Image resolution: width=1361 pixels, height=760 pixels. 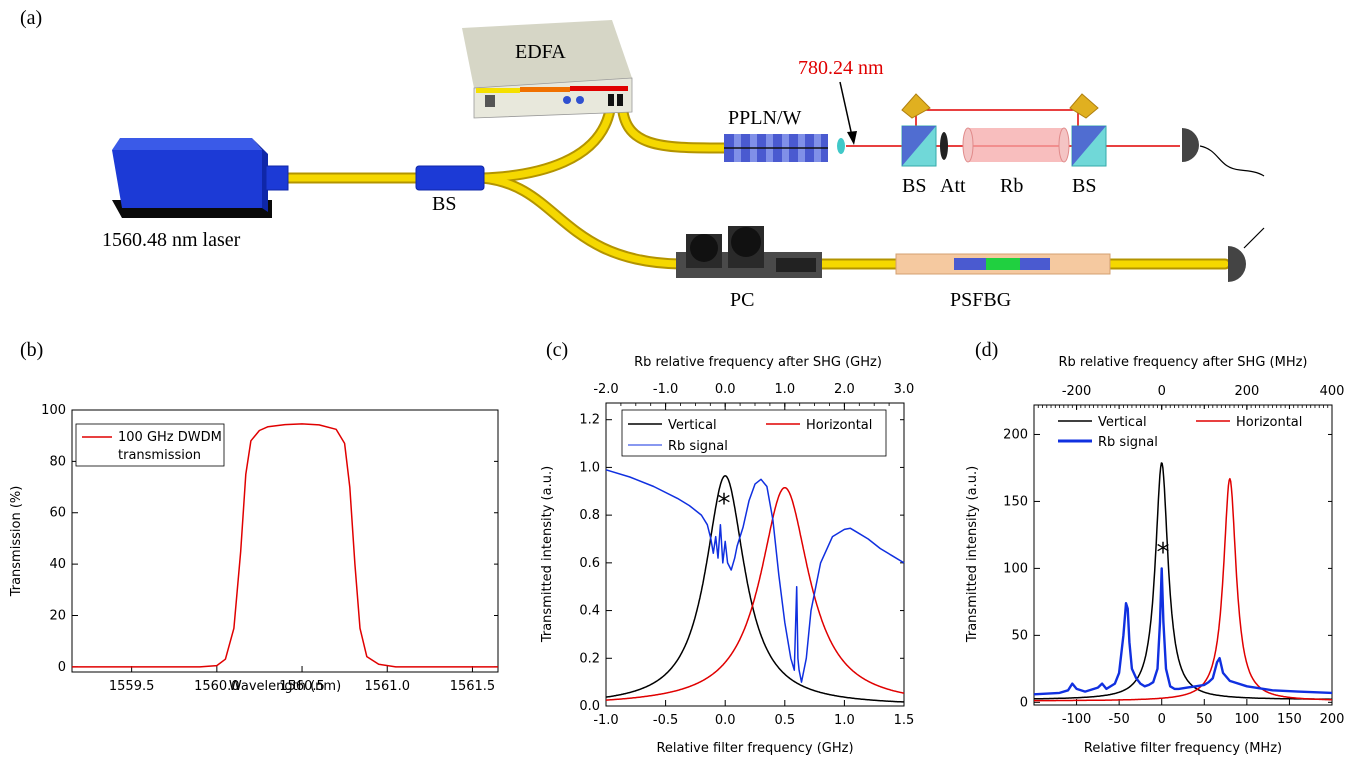 I want to click on c-top-tick-label: -1.0, so click(x=665, y=389).